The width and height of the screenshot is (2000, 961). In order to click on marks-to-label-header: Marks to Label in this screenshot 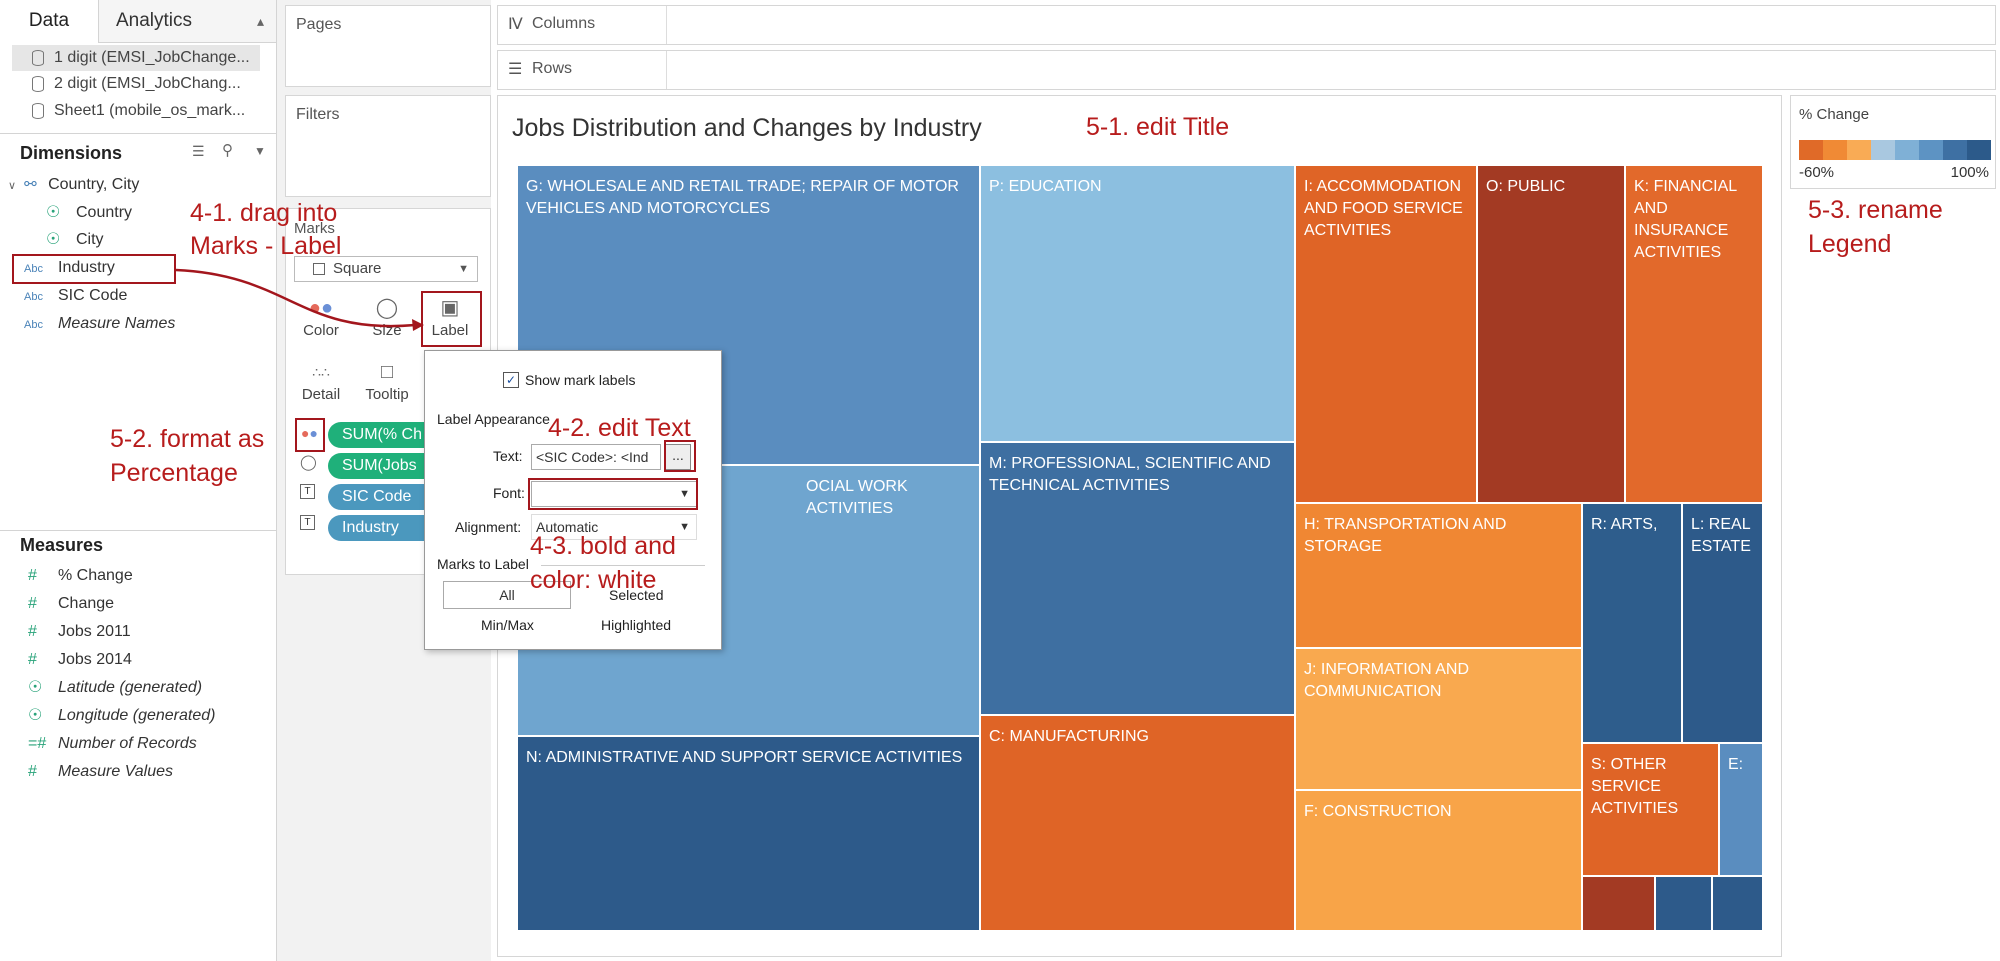, I will do `click(483, 564)`.